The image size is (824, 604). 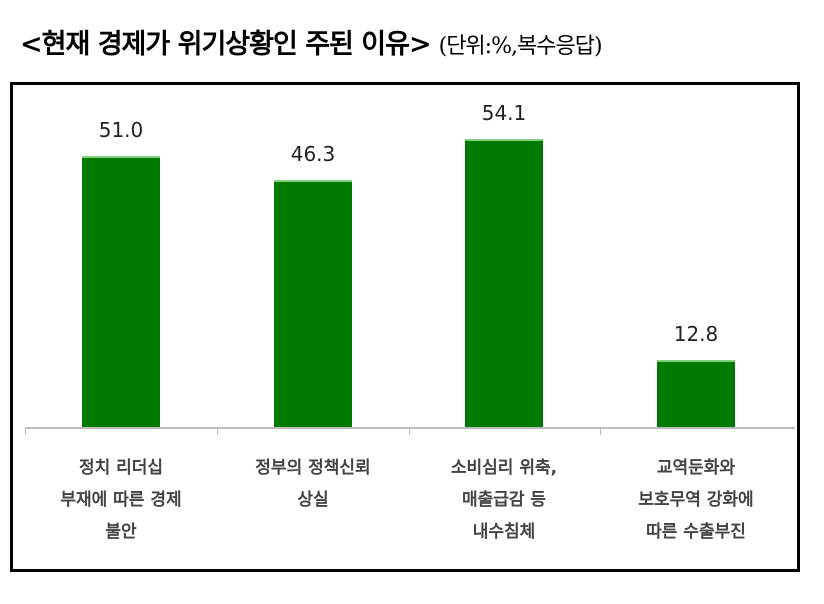 I want to click on category-label: 정부의 정책신뢰 상실, so click(x=313, y=484).